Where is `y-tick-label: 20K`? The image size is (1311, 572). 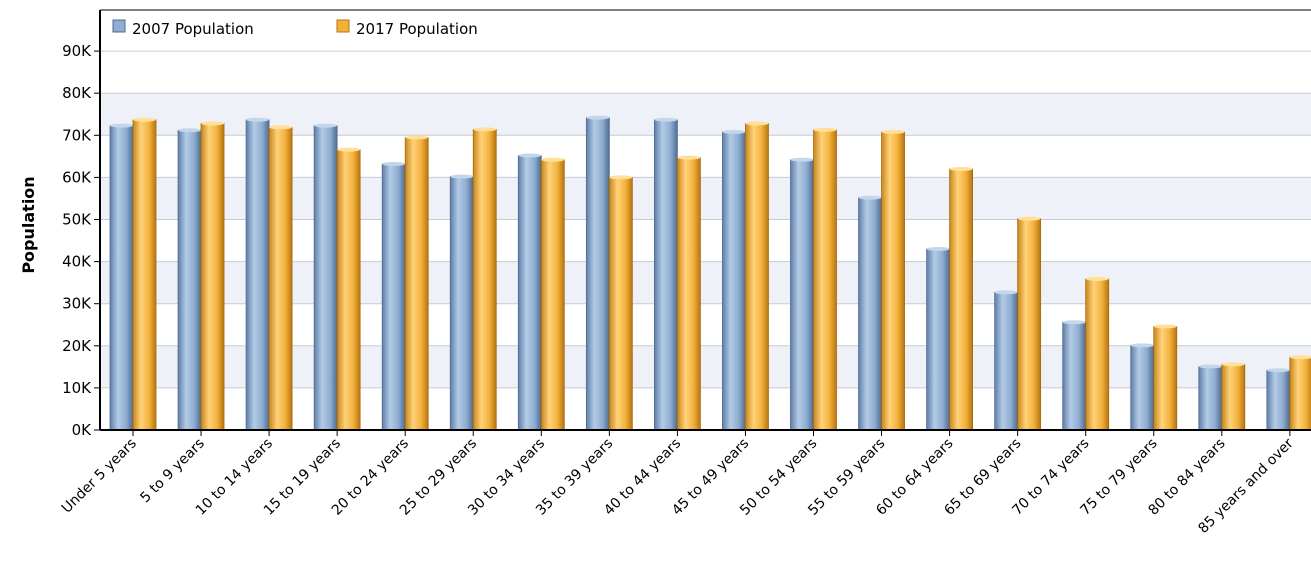
y-tick-label: 20K is located at coordinates (77, 346).